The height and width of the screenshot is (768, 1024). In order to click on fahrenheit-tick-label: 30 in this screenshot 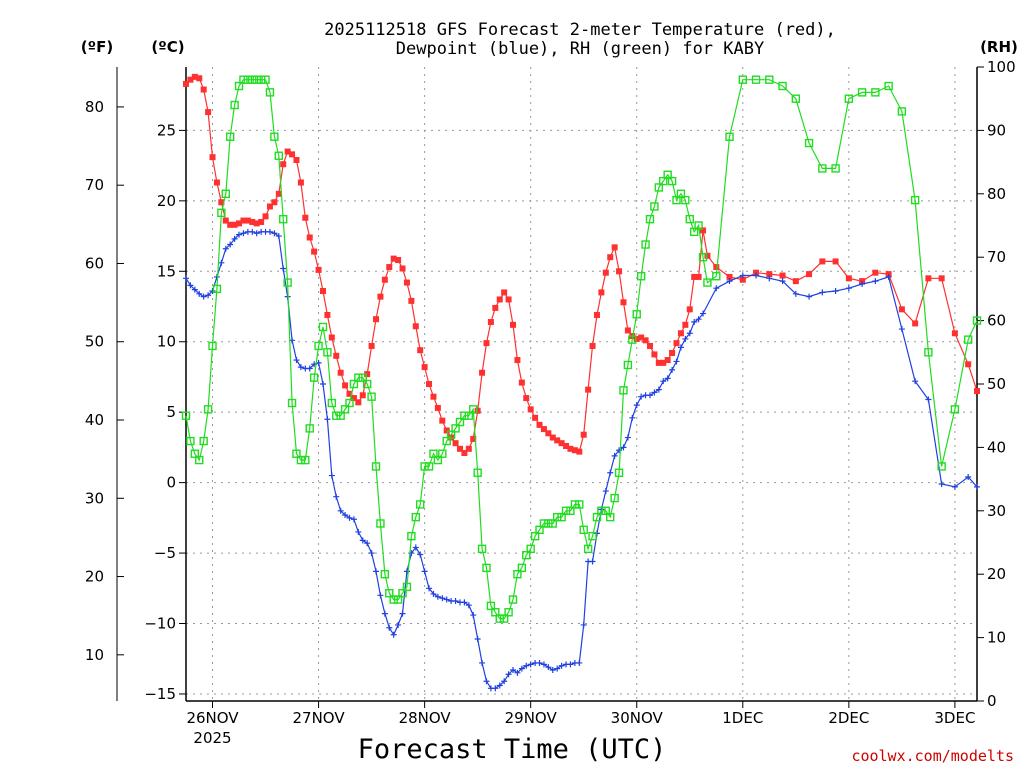, I will do `click(94, 498)`.